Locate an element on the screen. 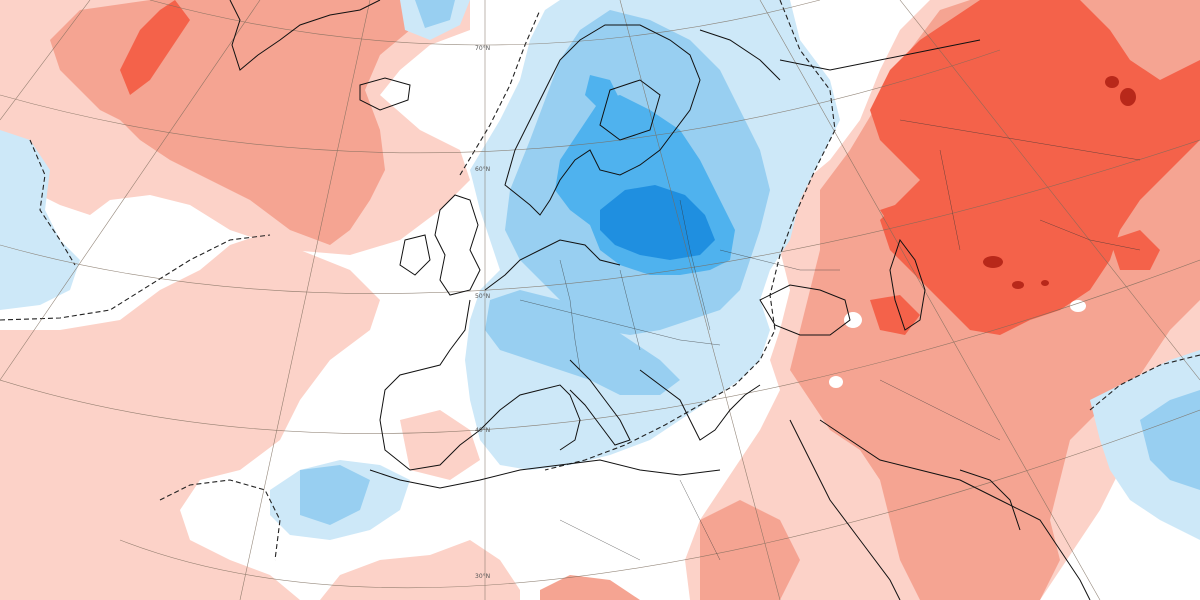 The height and width of the screenshot is (600, 1200). latitude-label-50: 50°N is located at coordinates (482, 296).